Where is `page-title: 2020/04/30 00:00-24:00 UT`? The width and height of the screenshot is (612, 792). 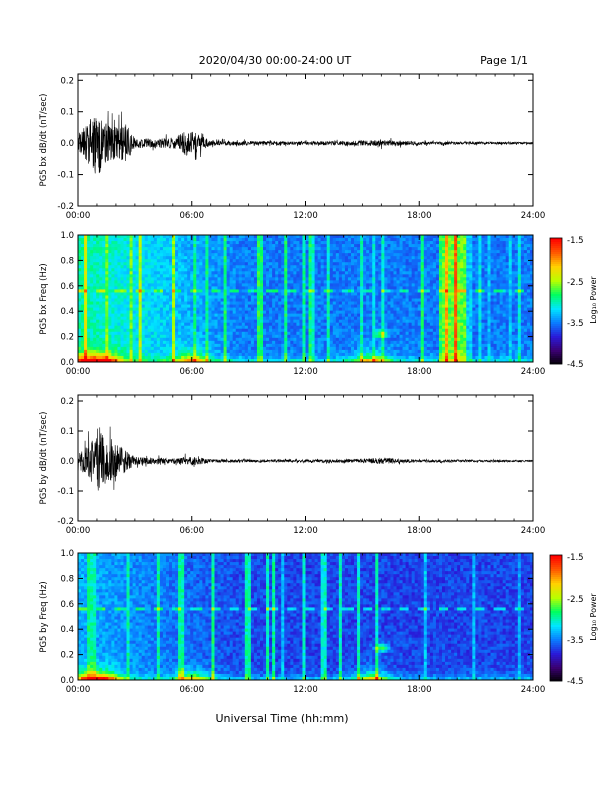
page-title: 2020/04/30 00:00-24:00 UT is located at coordinates (275, 60).